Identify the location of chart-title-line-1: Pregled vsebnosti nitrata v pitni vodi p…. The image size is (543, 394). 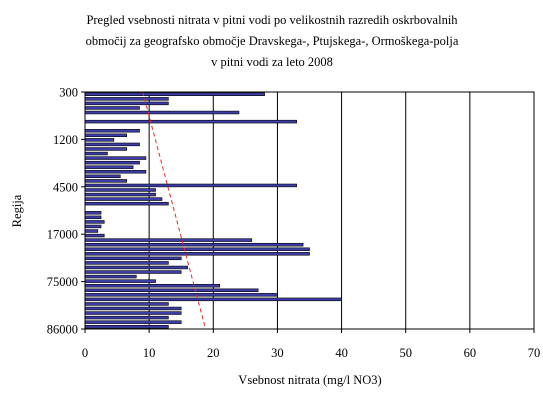
(272, 20).